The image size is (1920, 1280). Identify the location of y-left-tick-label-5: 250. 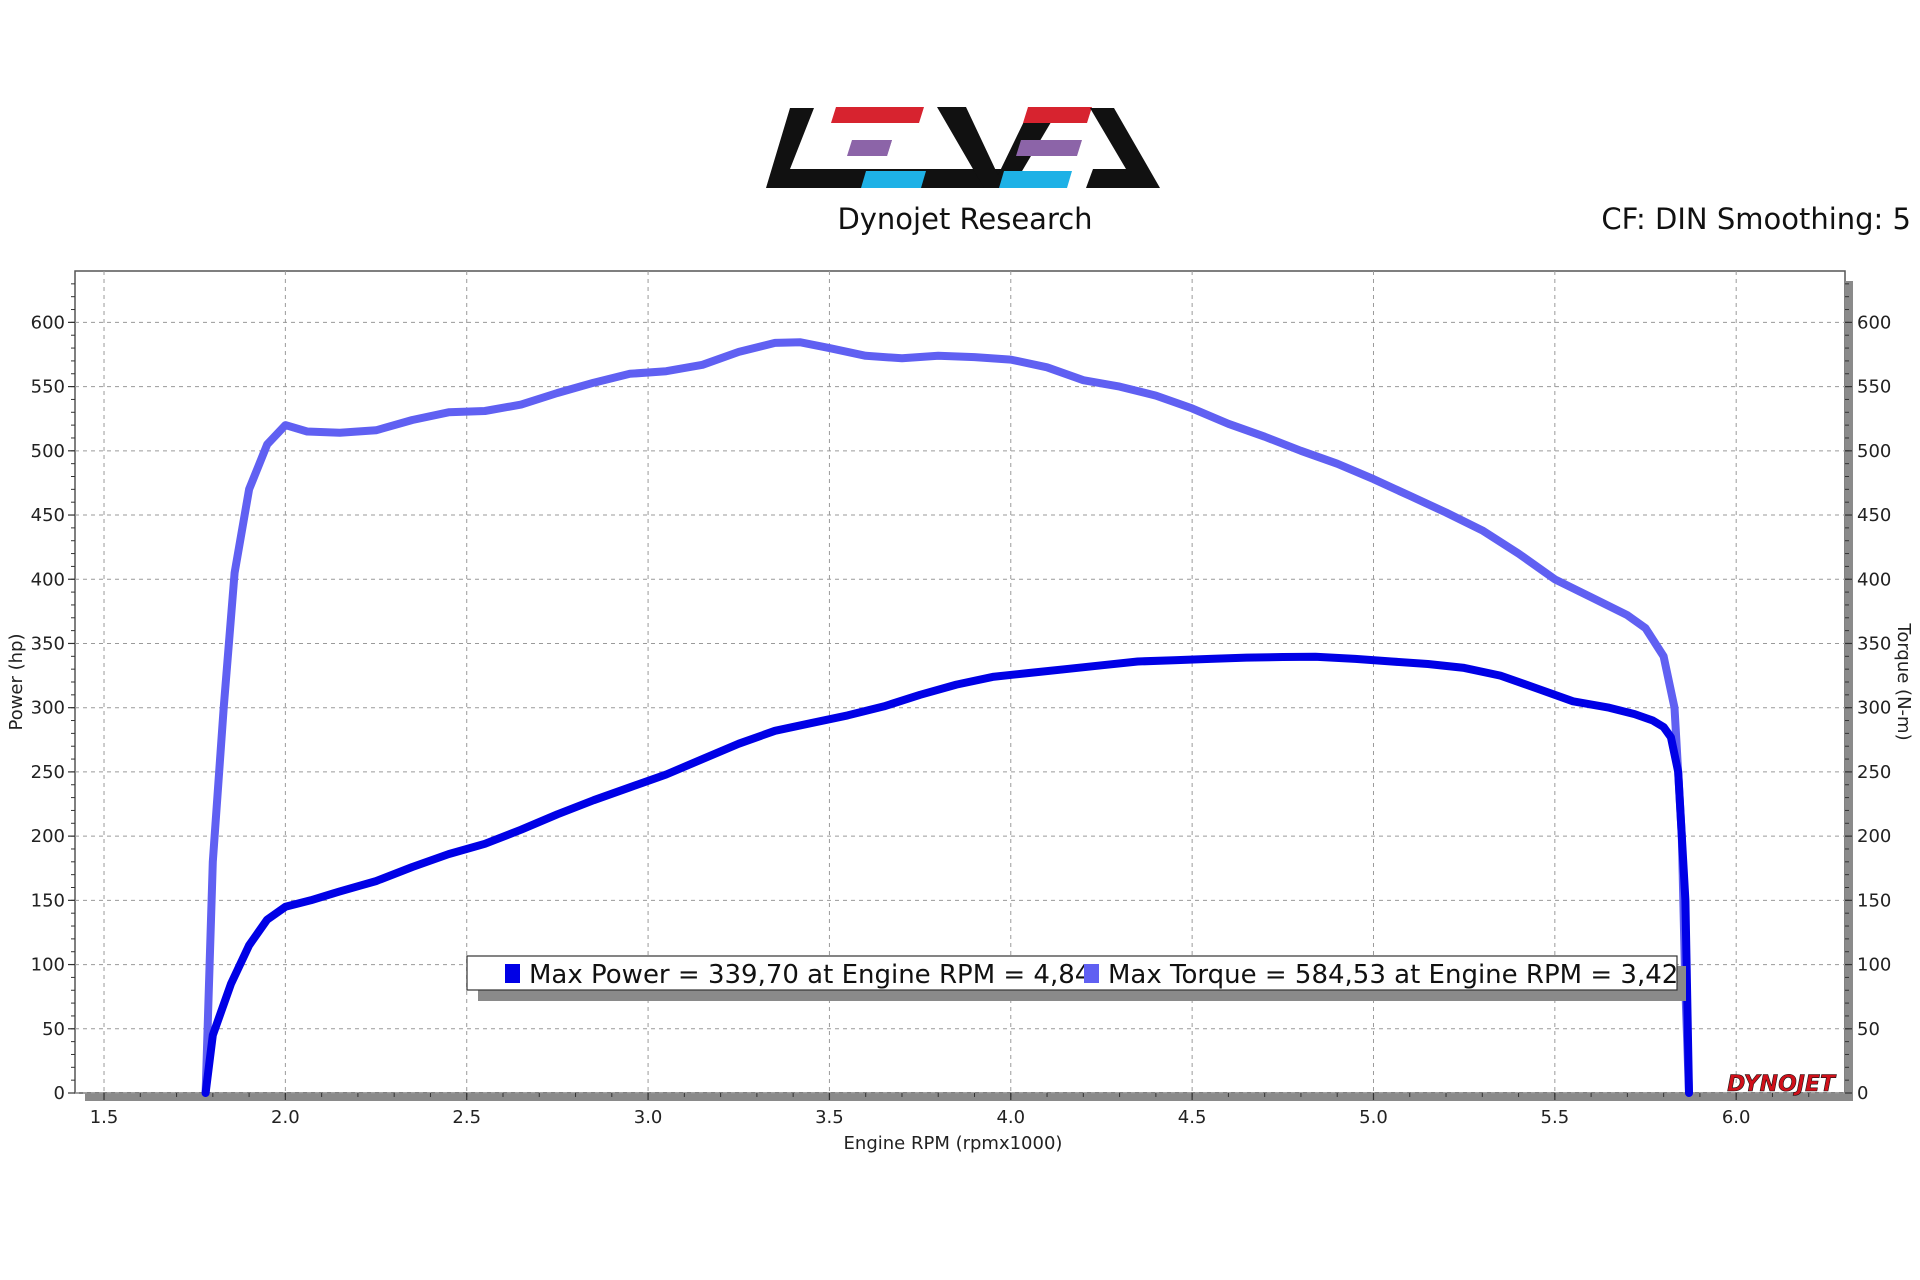
(48, 772).